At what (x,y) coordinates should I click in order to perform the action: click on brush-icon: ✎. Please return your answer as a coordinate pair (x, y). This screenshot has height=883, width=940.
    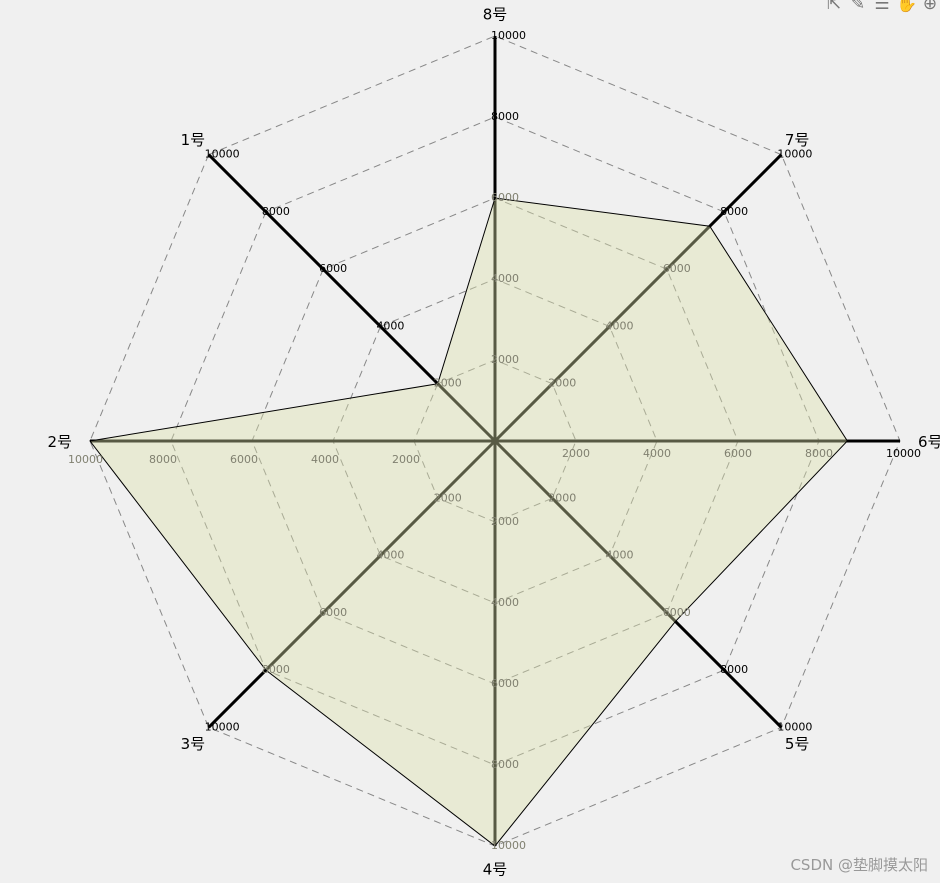
    Looking at the image, I should click on (858, 7).